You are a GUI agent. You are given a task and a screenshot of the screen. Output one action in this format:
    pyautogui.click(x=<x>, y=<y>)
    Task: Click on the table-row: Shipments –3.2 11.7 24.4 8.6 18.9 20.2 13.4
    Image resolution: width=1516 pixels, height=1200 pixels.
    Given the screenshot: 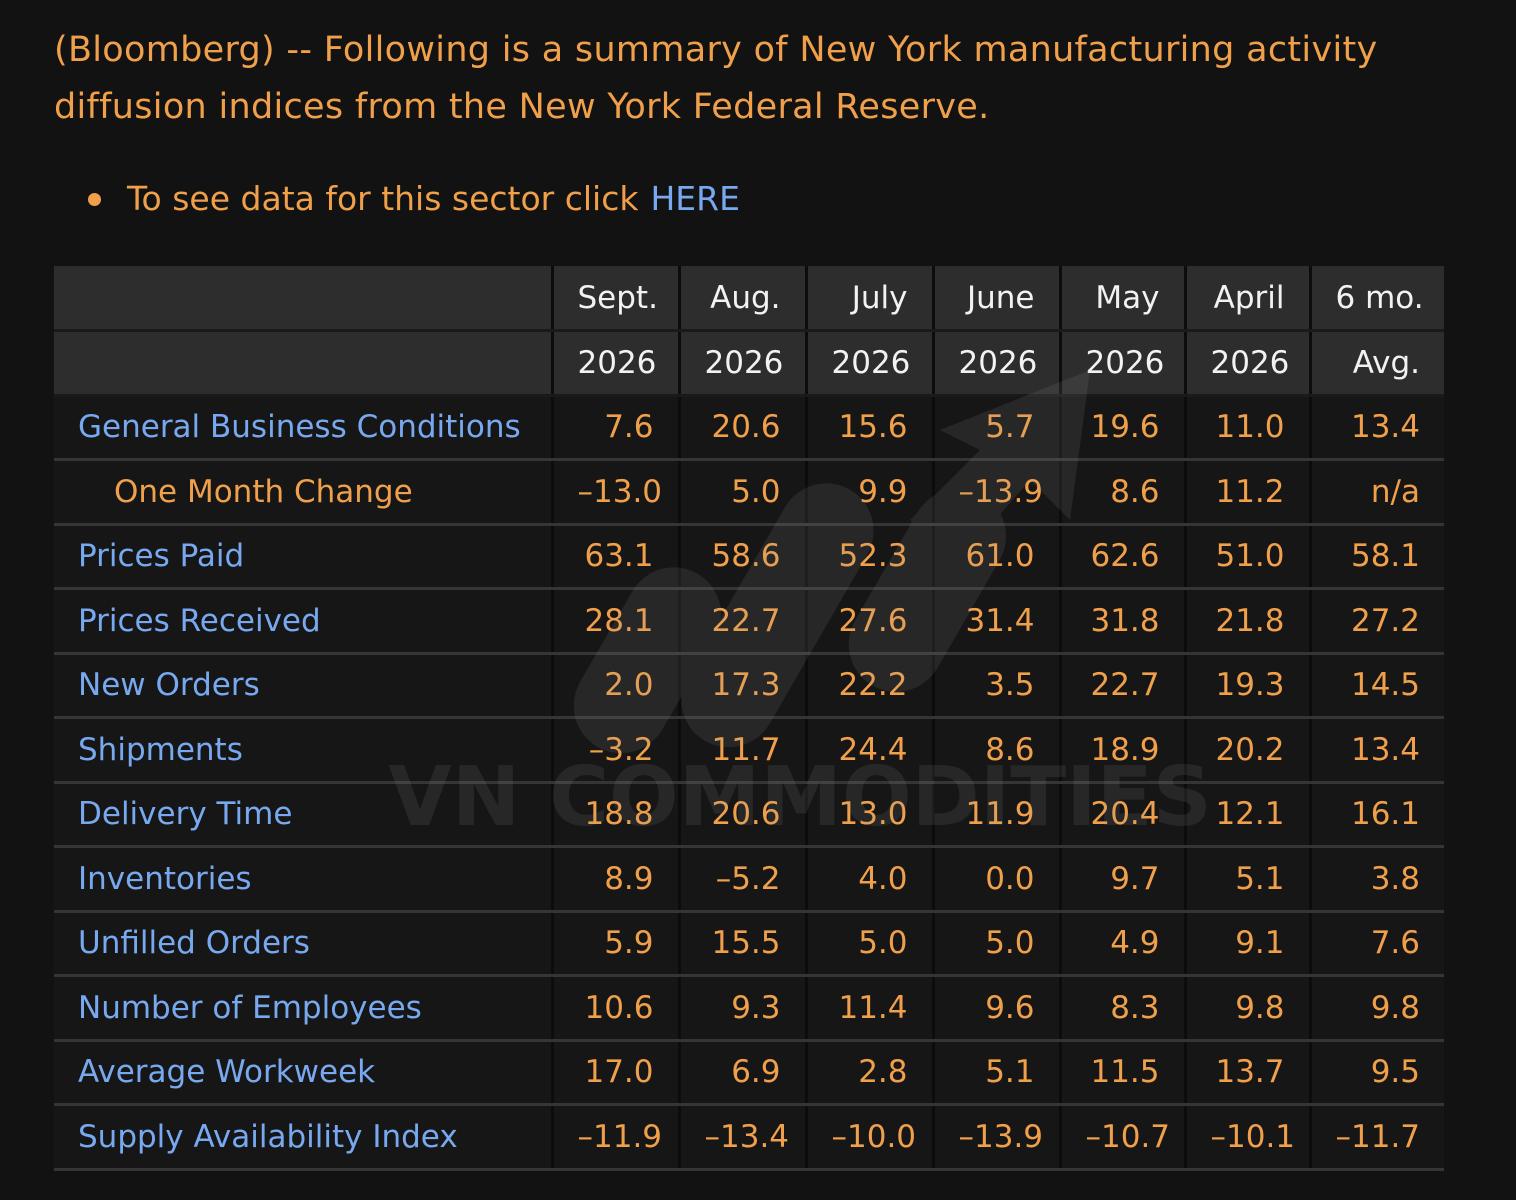 What is the action you would take?
    pyautogui.click(x=749, y=750)
    